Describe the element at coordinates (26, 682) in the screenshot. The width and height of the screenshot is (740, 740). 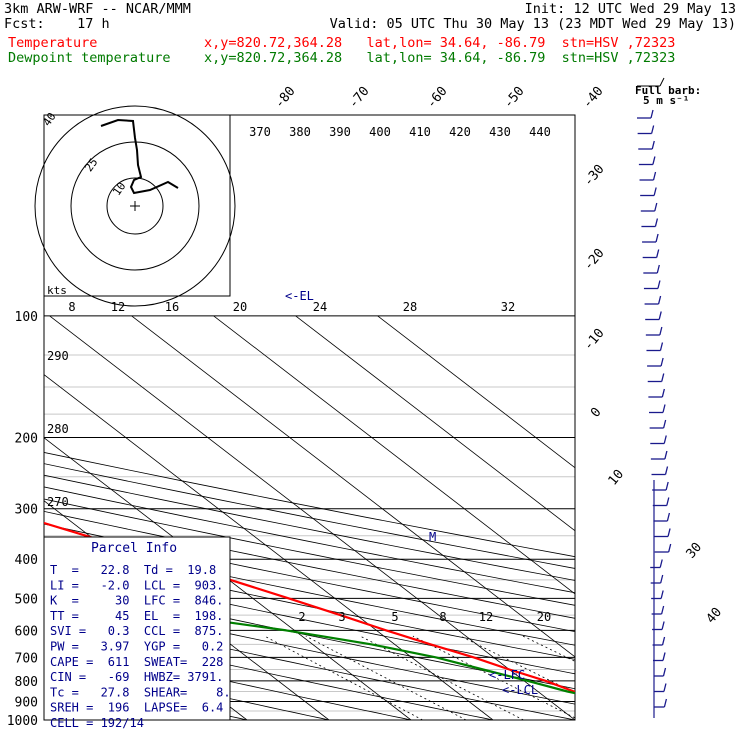
I see `pressure-label: 800` at that location.